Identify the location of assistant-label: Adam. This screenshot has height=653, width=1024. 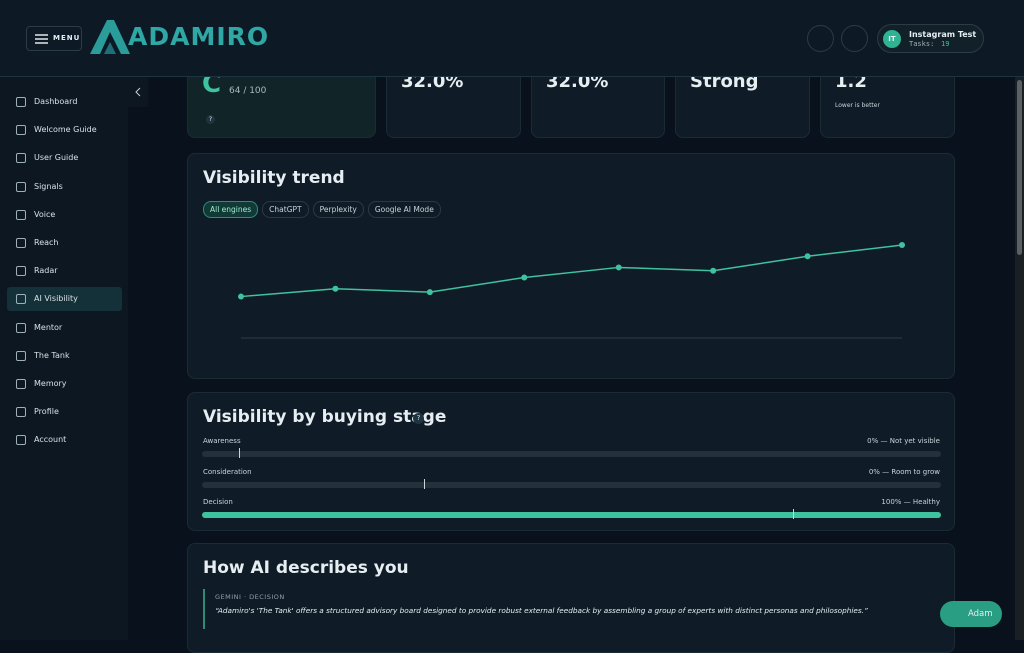
(980, 614).